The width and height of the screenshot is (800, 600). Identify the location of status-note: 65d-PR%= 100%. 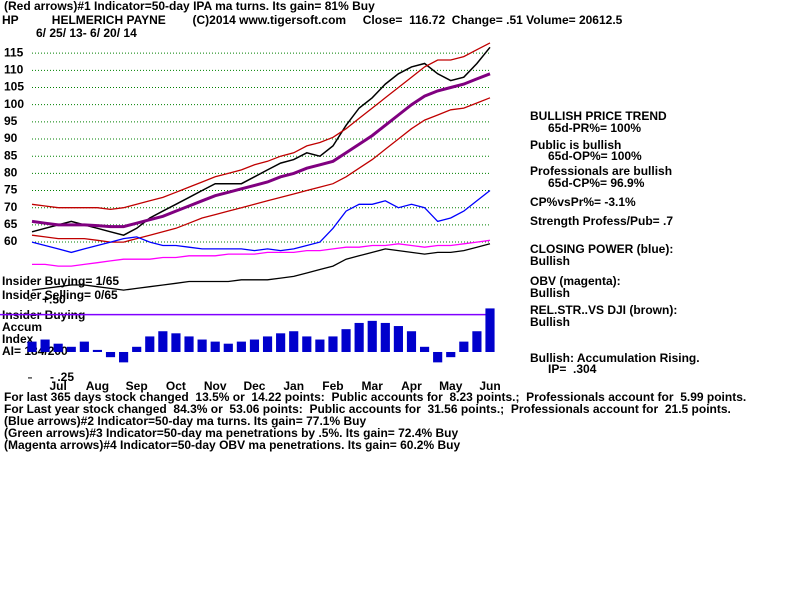
(594, 128).